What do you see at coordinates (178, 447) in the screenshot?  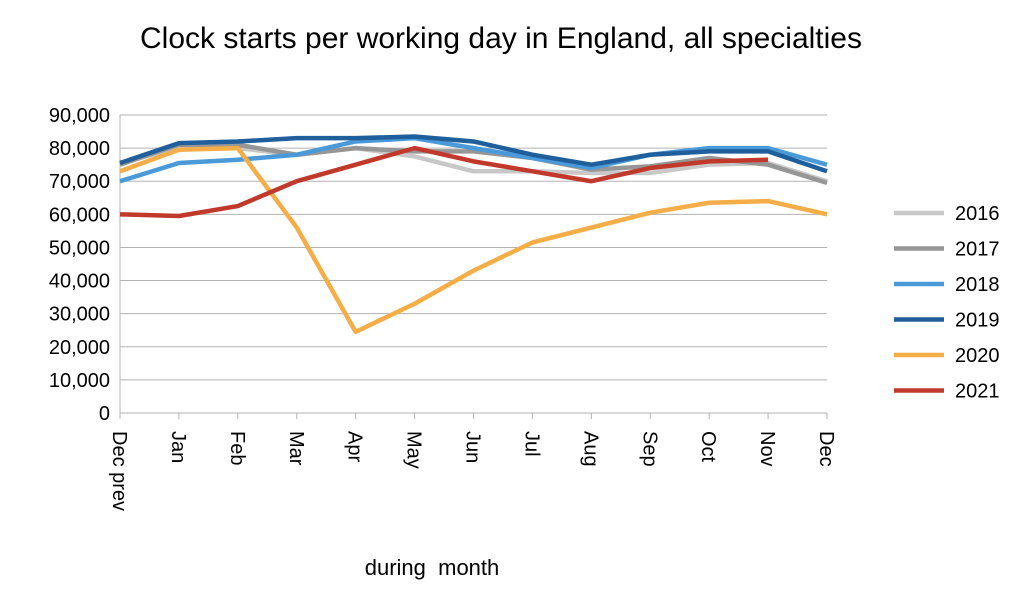 I see `x-tick-label: Jan` at bounding box center [178, 447].